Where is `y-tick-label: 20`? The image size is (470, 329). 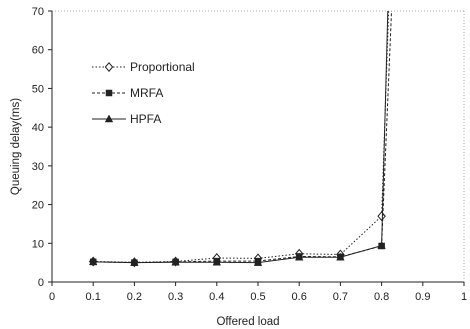 y-tick-label: 20 is located at coordinates (38, 206).